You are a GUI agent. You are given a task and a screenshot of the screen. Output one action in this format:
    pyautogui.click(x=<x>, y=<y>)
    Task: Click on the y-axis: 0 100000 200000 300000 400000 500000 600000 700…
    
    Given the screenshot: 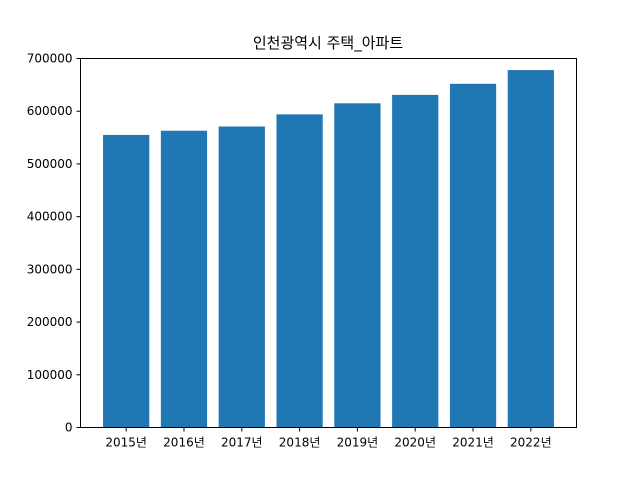 What is the action you would take?
    pyautogui.click(x=54, y=243)
    